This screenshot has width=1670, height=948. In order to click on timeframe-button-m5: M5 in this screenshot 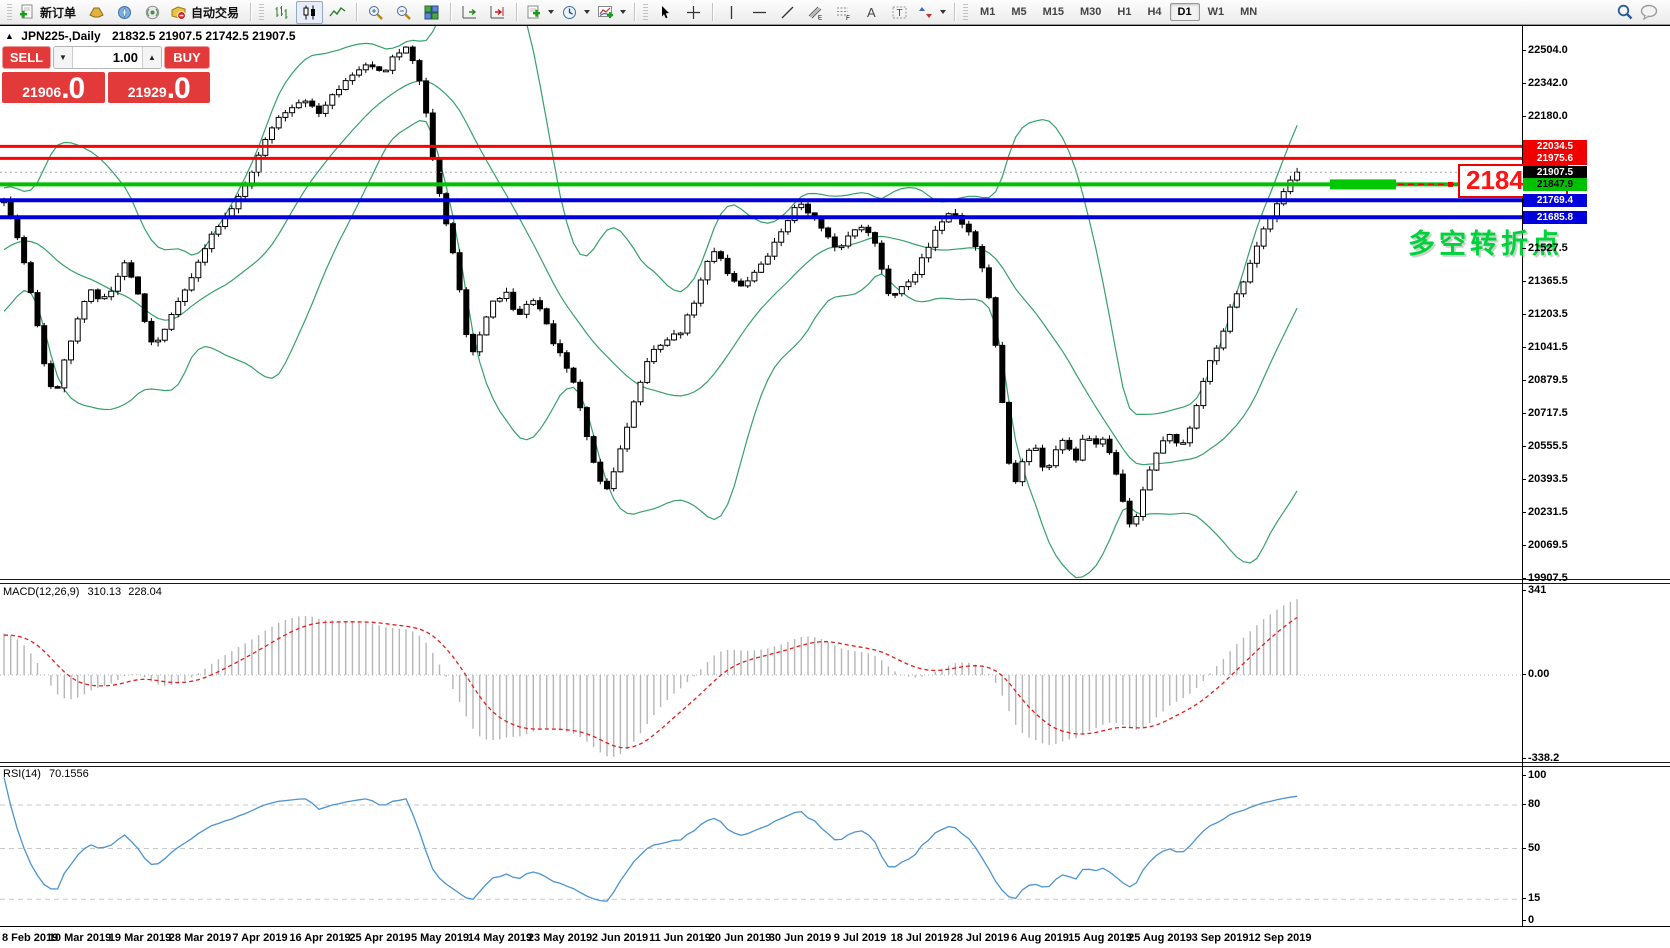, I will do `click(1019, 12)`.